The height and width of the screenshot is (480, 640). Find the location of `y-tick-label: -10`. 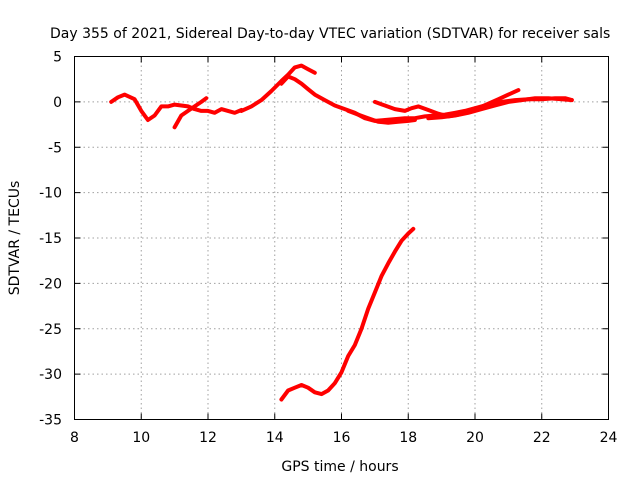

y-tick-label: -10 is located at coordinates (50, 194).